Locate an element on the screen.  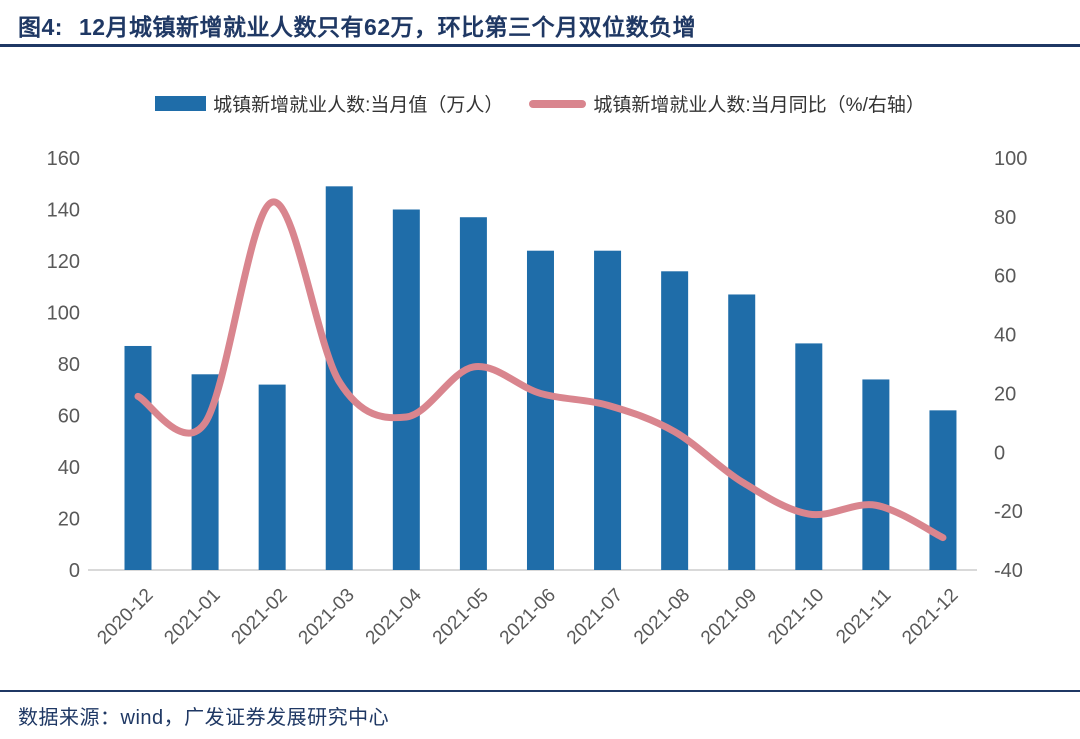
title-divider is located at coordinates (540, 45).